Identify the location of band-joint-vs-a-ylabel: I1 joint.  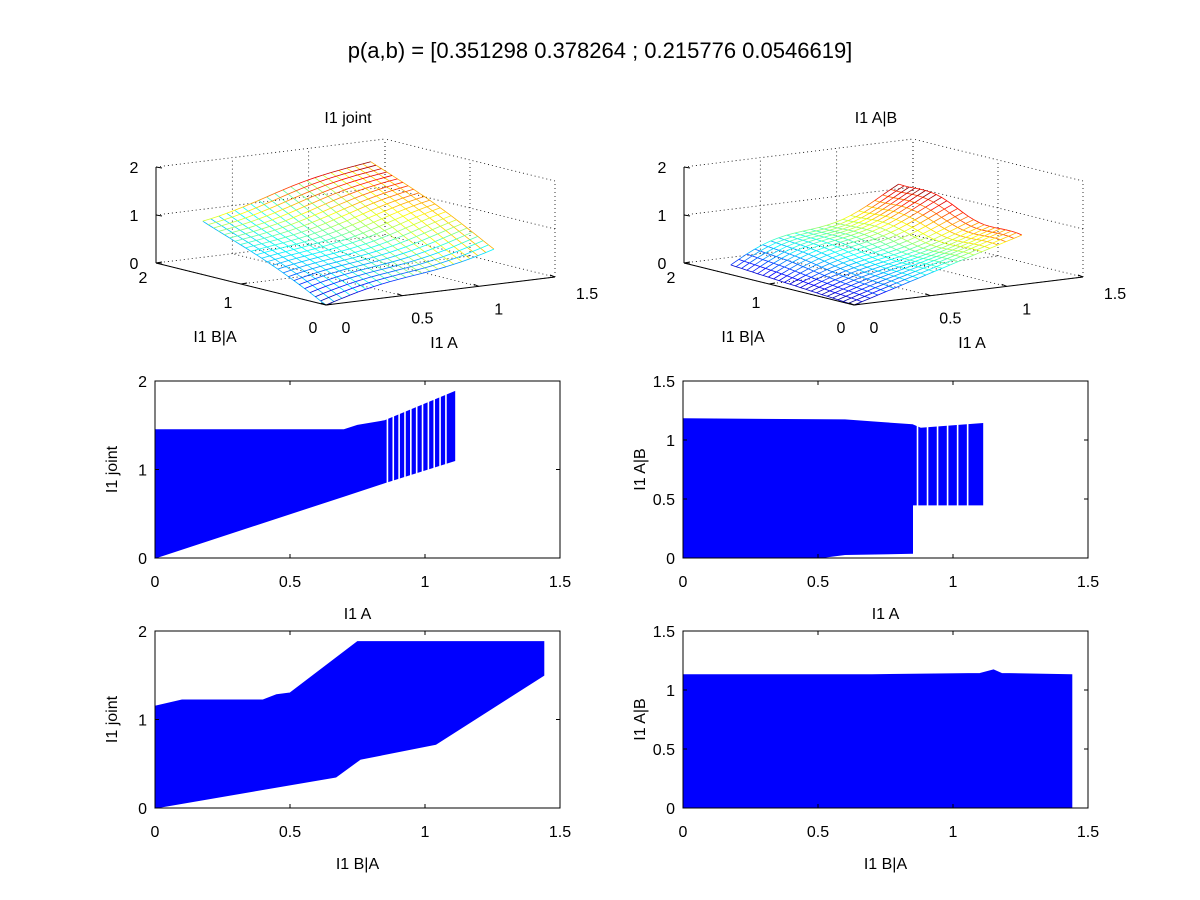
(112, 469).